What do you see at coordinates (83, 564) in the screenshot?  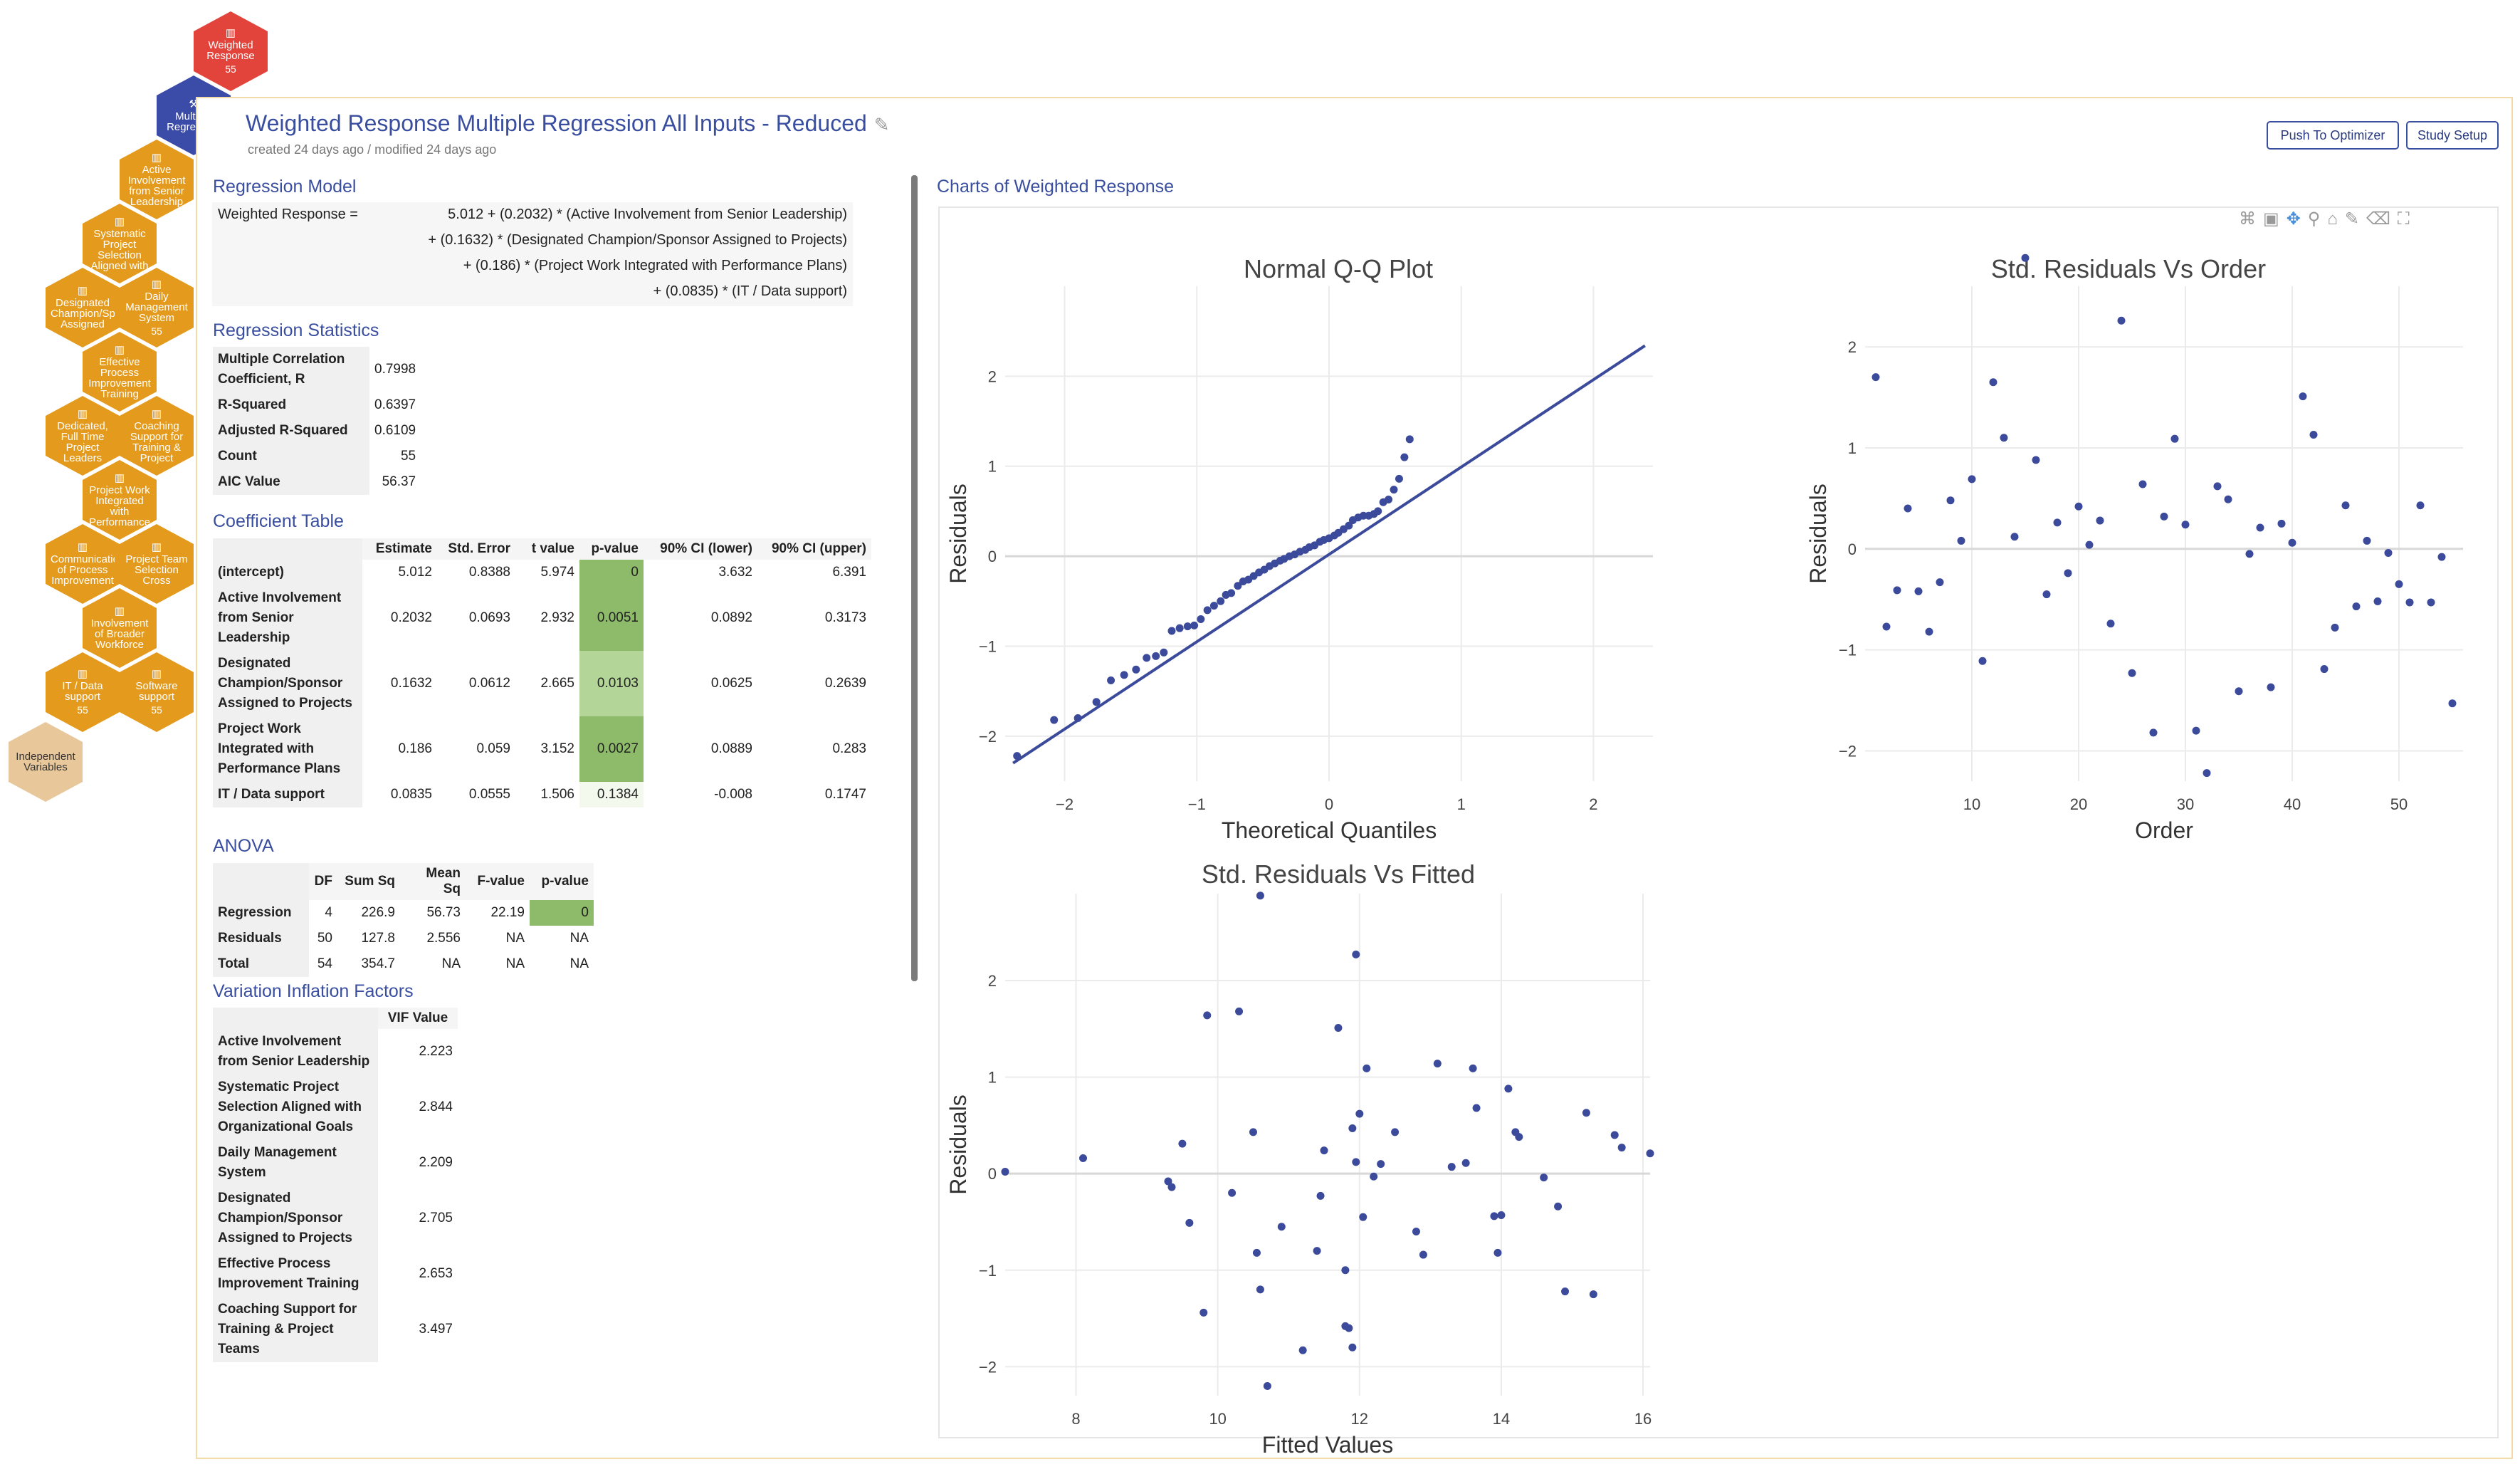 I see `hex-communication: ▥ Communication of Process Improvement` at bounding box center [83, 564].